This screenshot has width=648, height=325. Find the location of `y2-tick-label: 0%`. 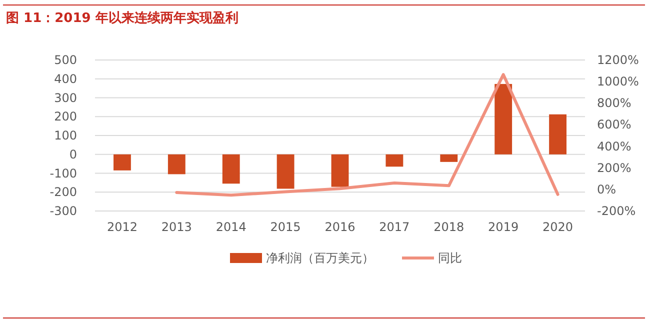

y2-tick-label: 0% is located at coordinates (606, 189).